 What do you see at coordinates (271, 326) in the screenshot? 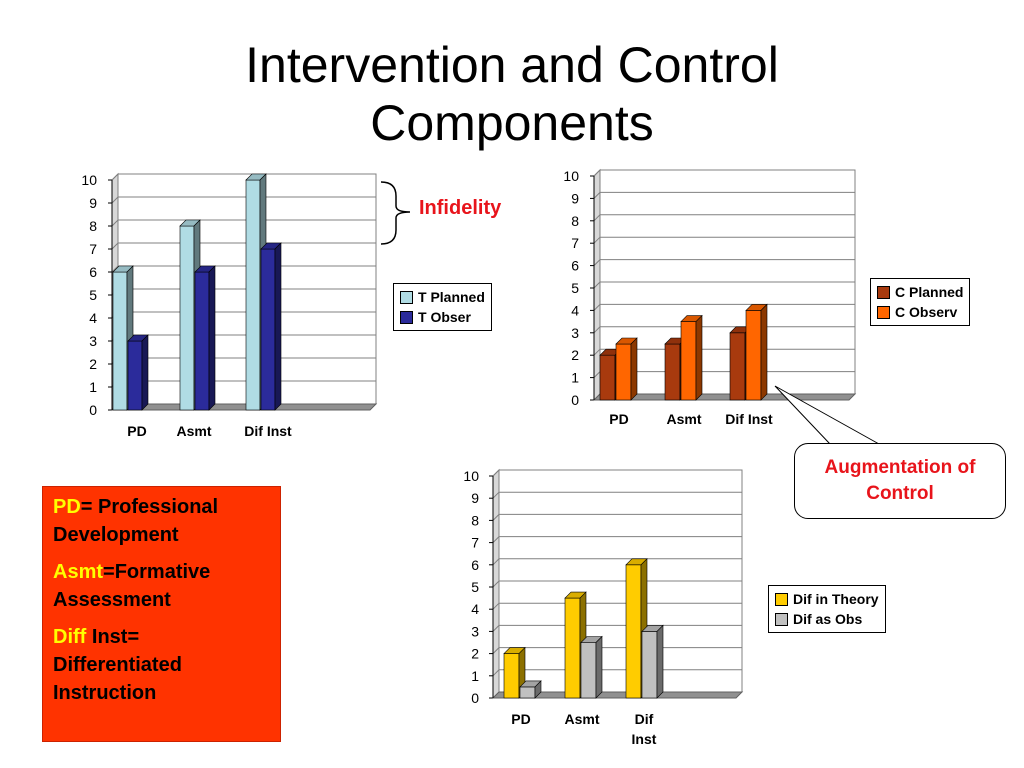
I see `bar-t-obser-dif-inst` at bounding box center [271, 326].